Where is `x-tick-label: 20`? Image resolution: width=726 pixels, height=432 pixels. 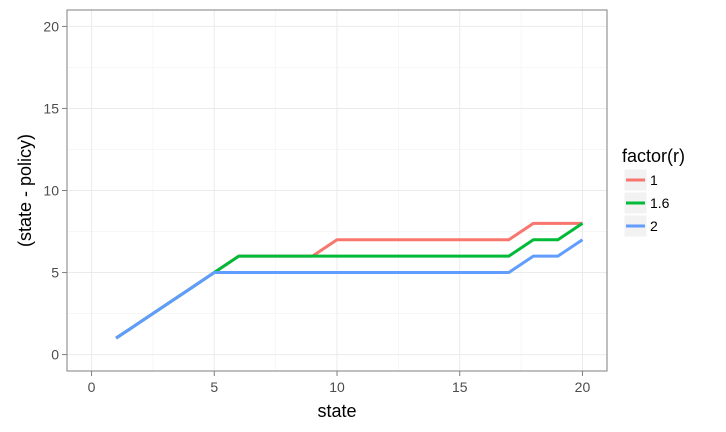
x-tick-label: 20 is located at coordinates (583, 387).